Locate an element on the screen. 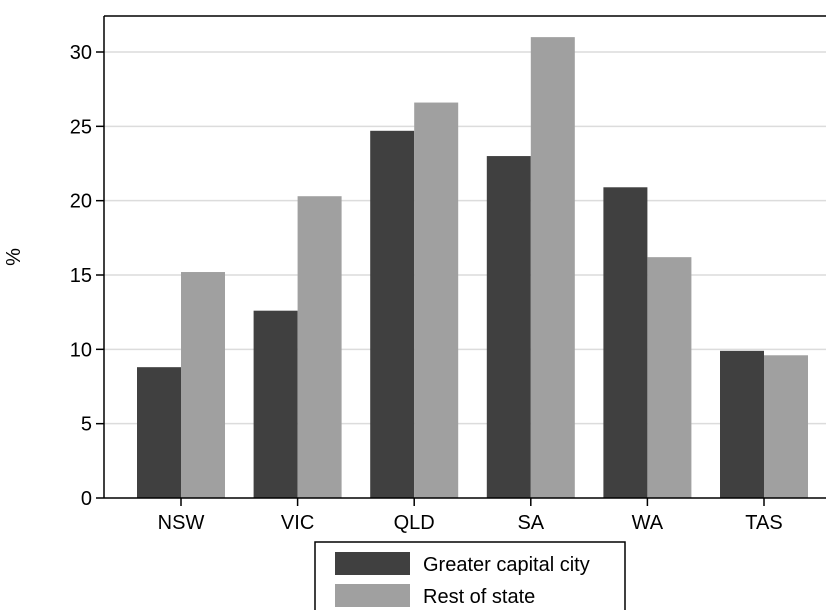  legend-label-greater-capital-city: Greater capital city is located at coordinates (506, 565).